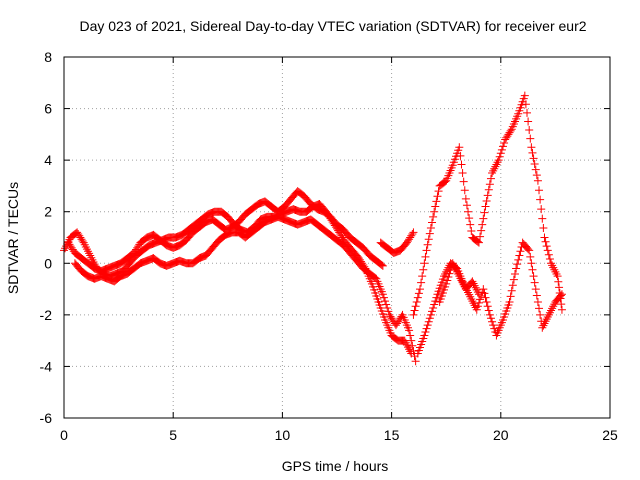  Describe the element at coordinates (46, 315) in the screenshot. I see `y-tick-label: -2` at that location.